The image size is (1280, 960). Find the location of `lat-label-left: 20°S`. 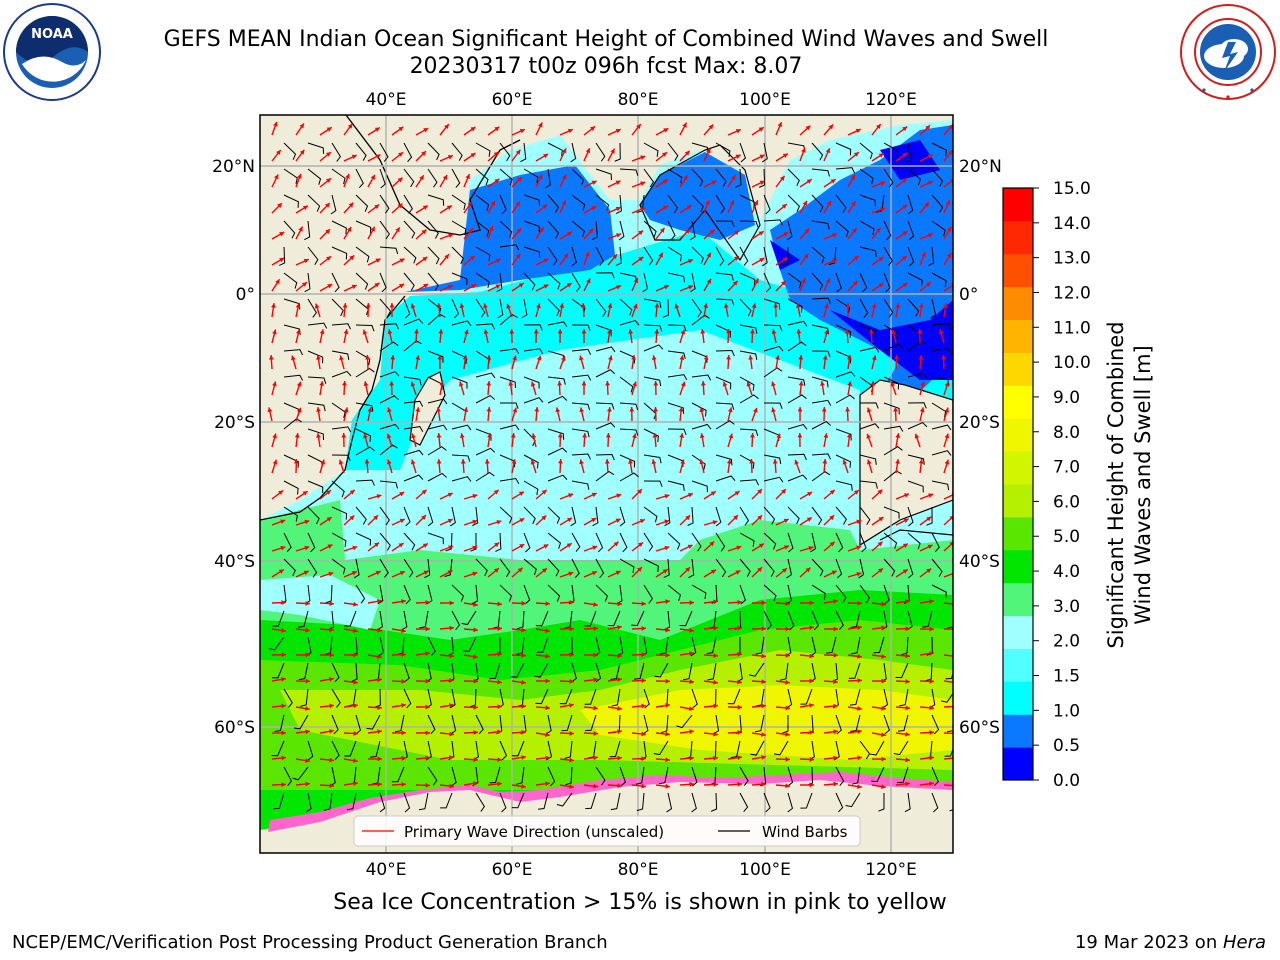

lat-label-left: 20°S is located at coordinates (234, 423).